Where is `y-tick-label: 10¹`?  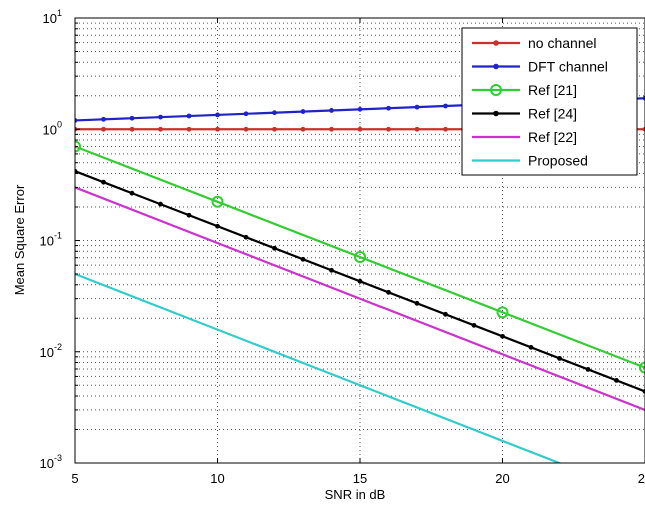 y-tick-label: 10¹ is located at coordinates (52, 17).